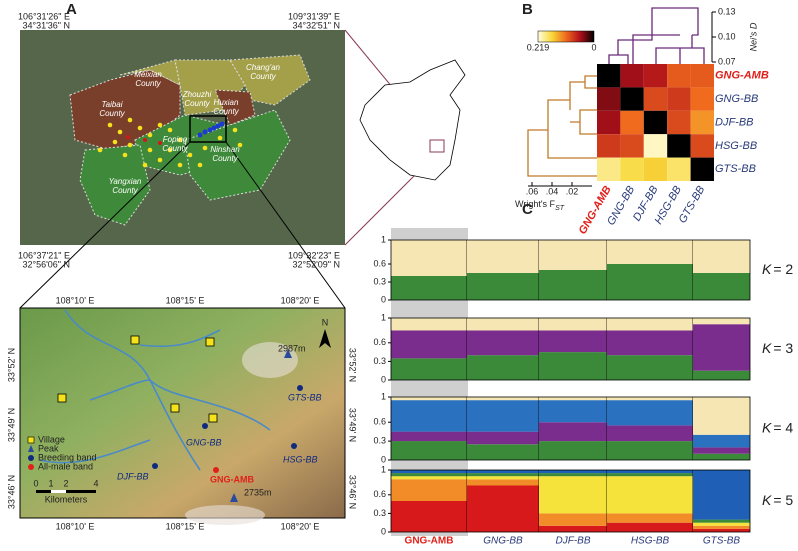  Describe the element at coordinates (204, 442) in the screenshot. I see `site-label: GNG-BB` at that location.